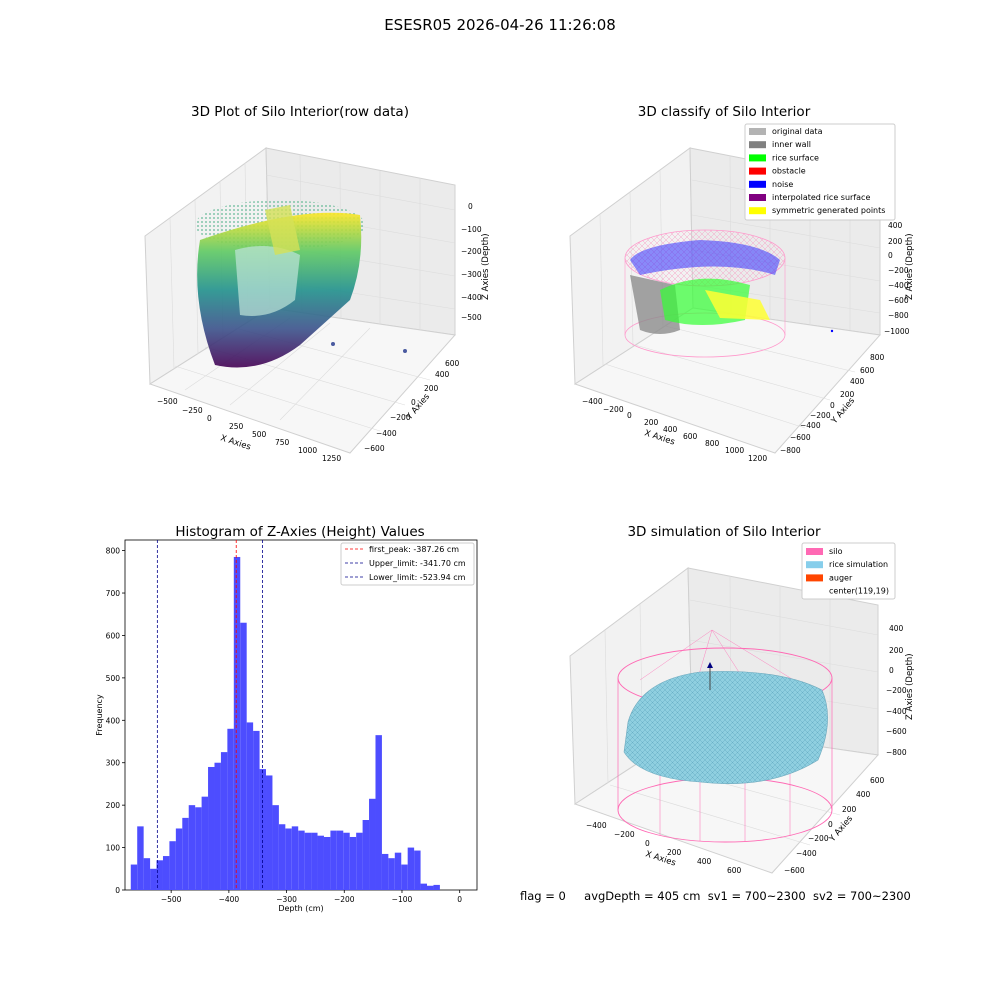  What do you see at coordinates (841, 577) in the screenshot?
I see `sim-legend-label: auger` at bounding box center [841, 577].